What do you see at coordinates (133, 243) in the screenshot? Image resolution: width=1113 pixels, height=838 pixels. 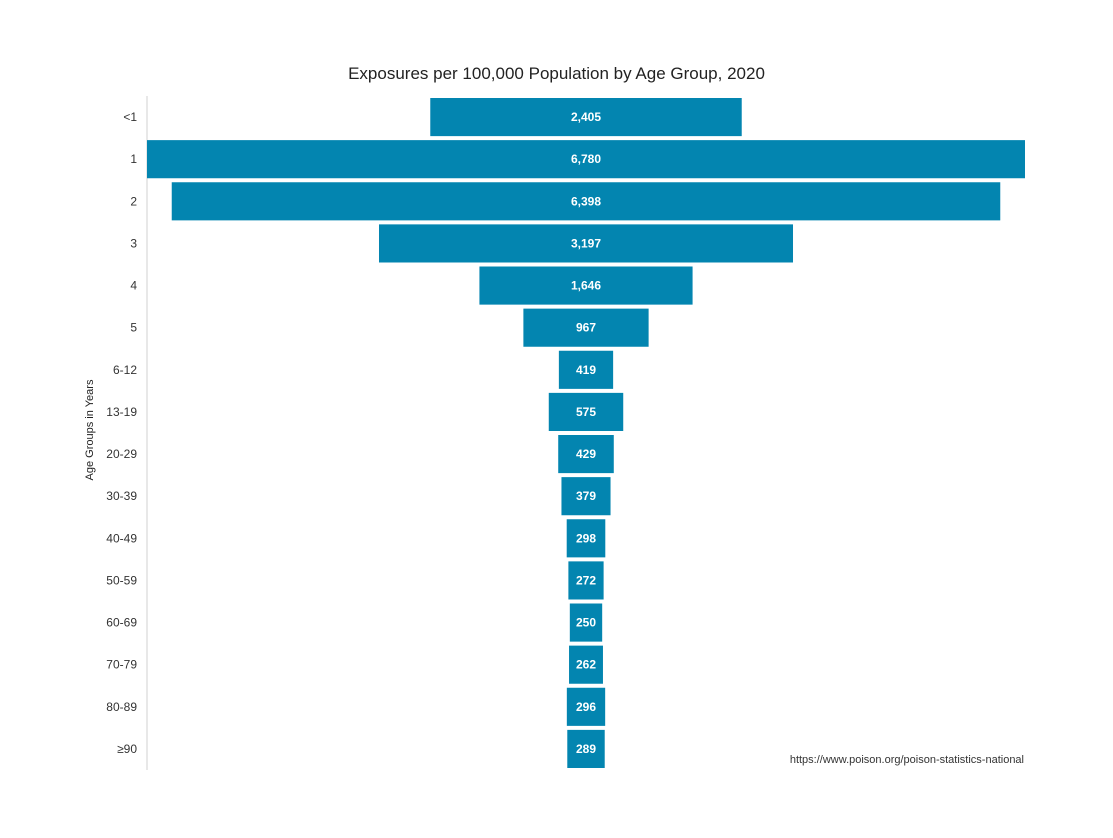 I see `y-tick-label: 3` at bounding box center [133, 243].